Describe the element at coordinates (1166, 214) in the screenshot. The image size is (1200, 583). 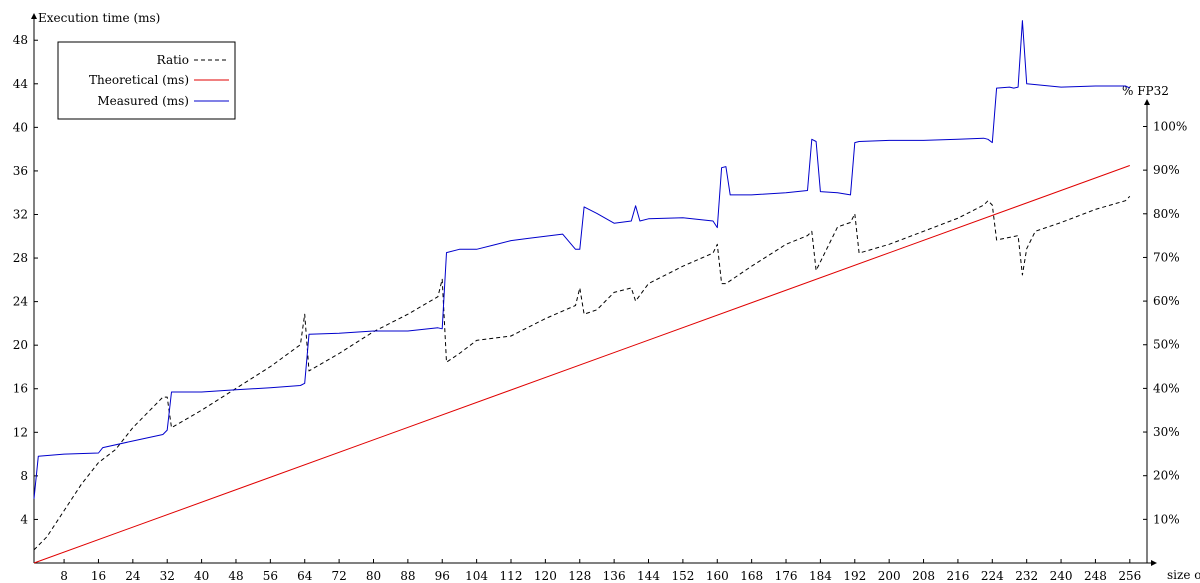
I see `y2-tick-label: 80%` at that location.